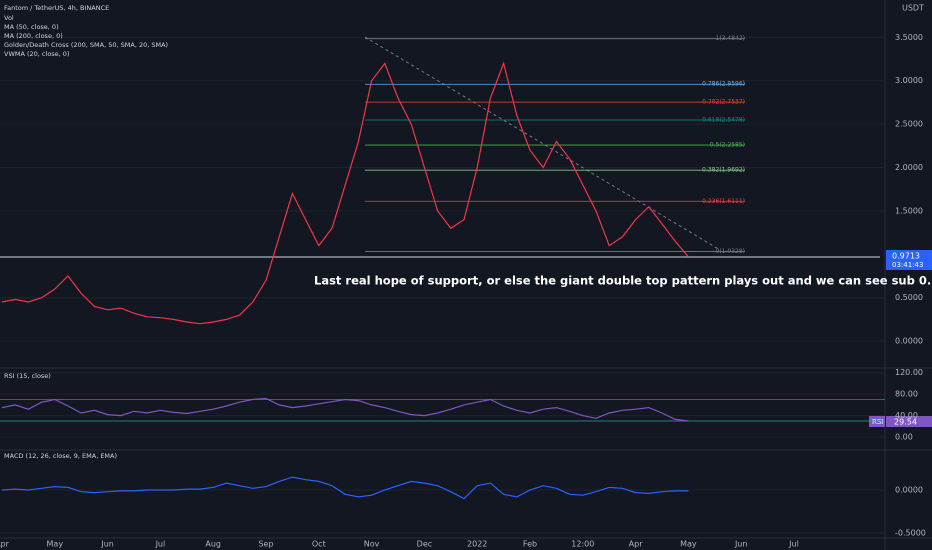 The width and height of the screenshot is (932, 550). I want to click on fib-label: 0.786(2.9596), so click(723, 84).